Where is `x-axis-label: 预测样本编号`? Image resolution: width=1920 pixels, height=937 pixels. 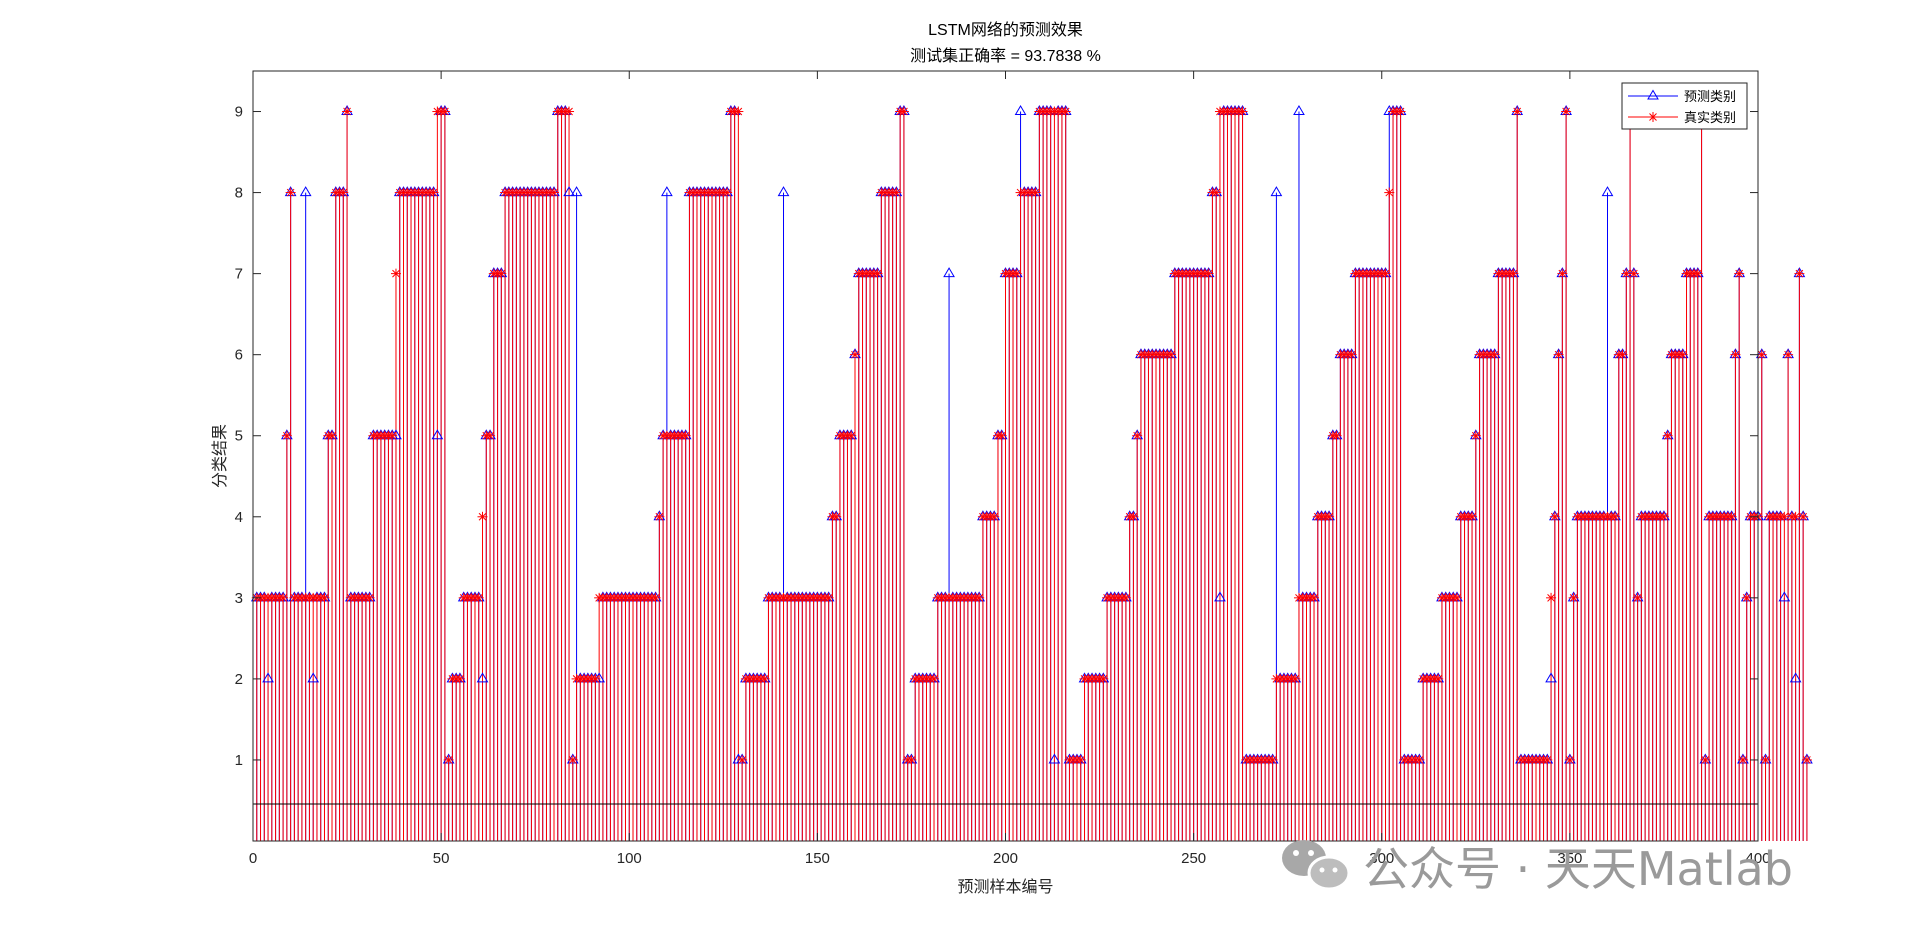
x-axis-label: 预测样本编号 is located at coordinates (1005, 886).